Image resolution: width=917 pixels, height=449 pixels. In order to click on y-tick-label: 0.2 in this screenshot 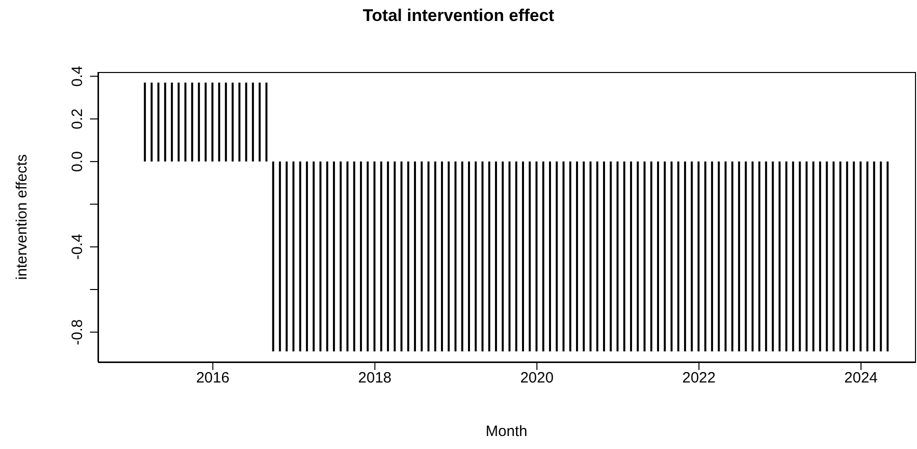, I will do `click(77, 119)`.